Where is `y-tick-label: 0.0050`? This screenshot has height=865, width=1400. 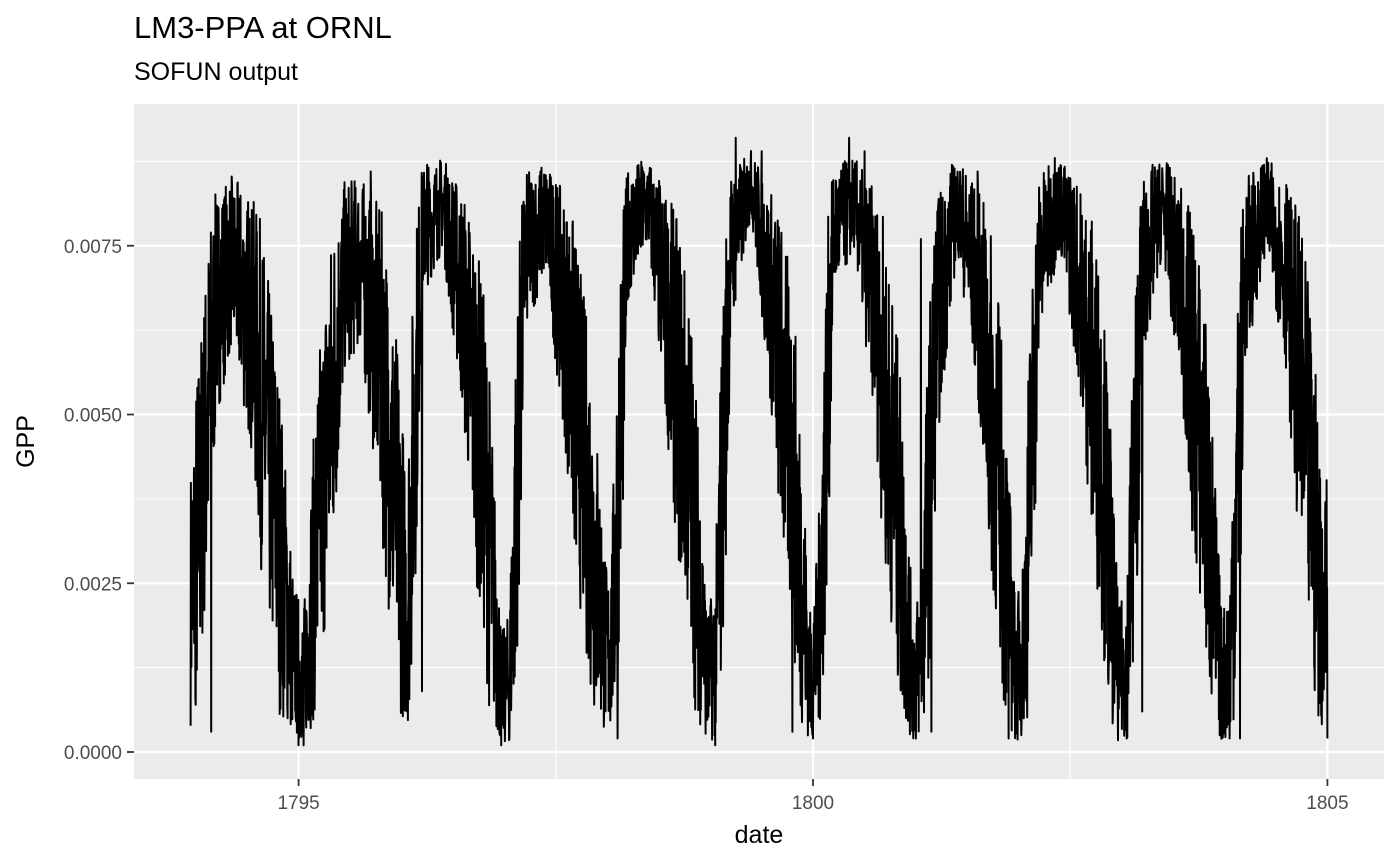 y-tick-label: 0.0050 is located at coordinates (93, 416).